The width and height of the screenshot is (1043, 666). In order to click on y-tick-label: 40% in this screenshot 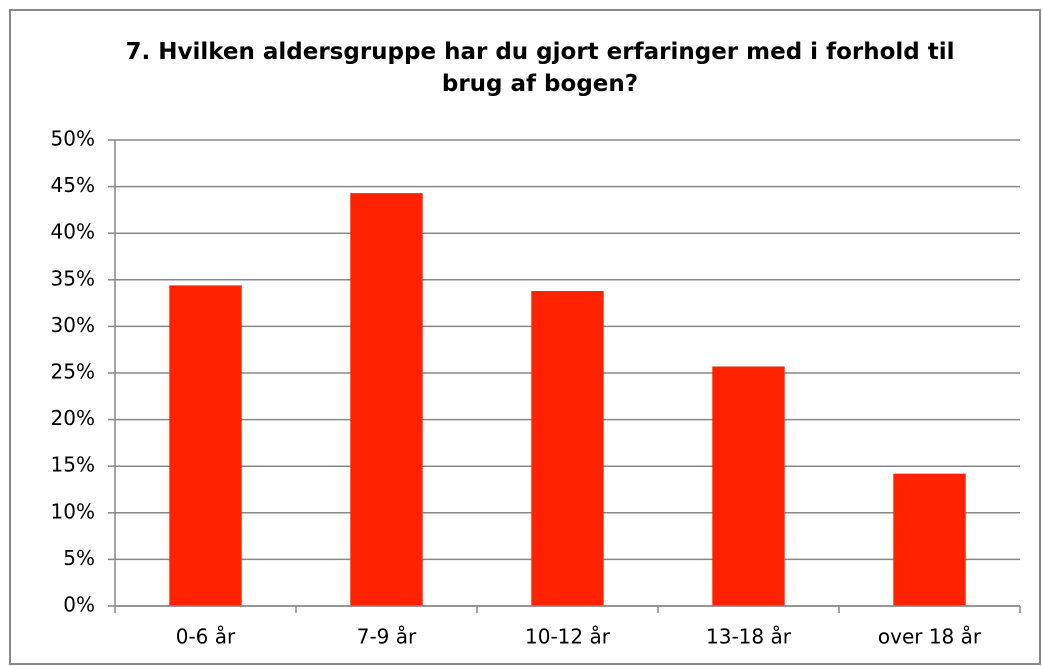, I will do `click(73, 232)`.